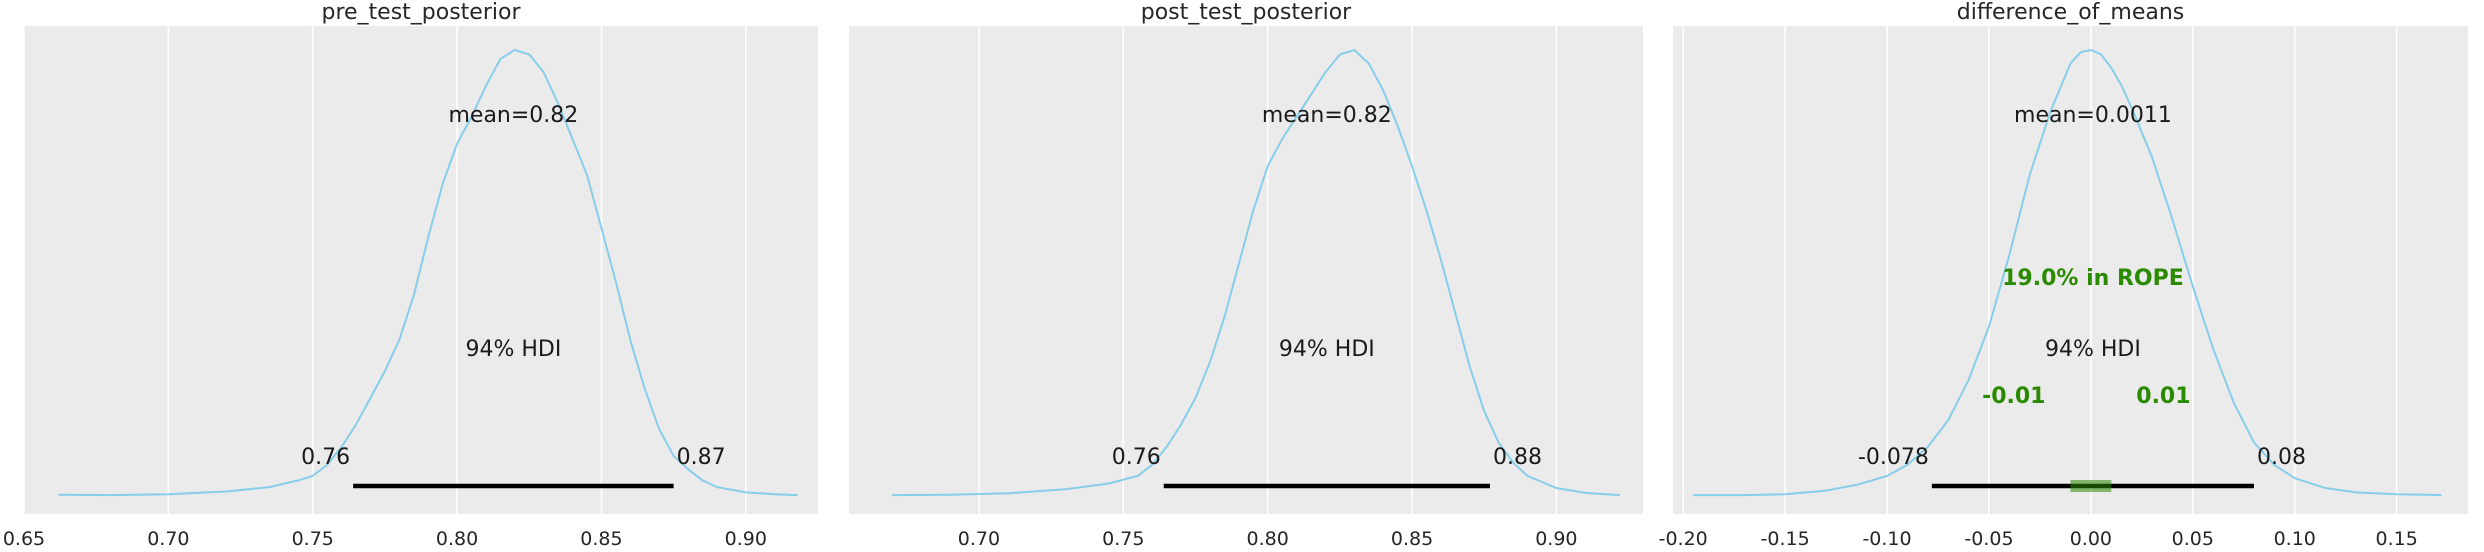 The width and height of the screenshot is (2484, 552). What do you see at coordinates (1683, 539) in the screenshot?
I see `x-tick-label: -0.20` at bounding box center [1683, 539].